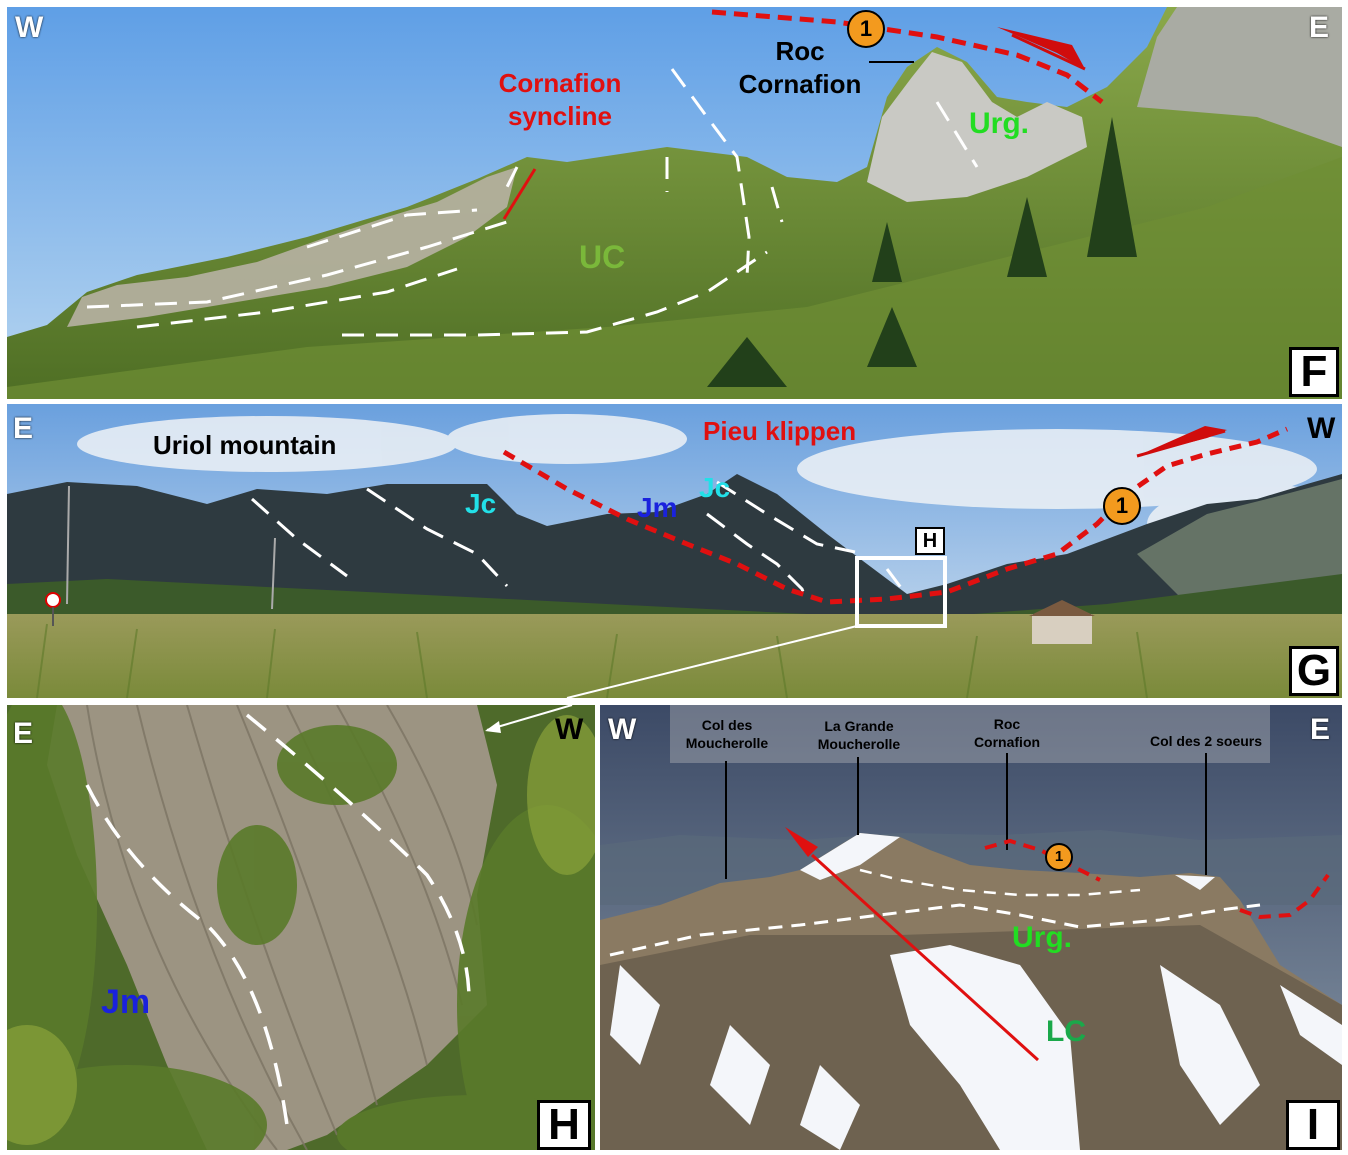 This screenshot has width=1348, height=1155. I want to click on compass-east-g: E, so click(23, 428).